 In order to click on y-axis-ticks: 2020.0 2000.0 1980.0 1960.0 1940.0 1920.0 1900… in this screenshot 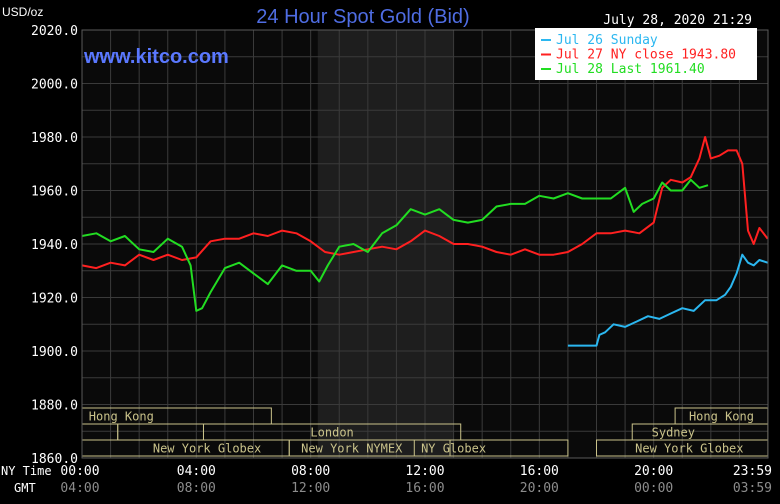, I will do `click(54, 245)`.